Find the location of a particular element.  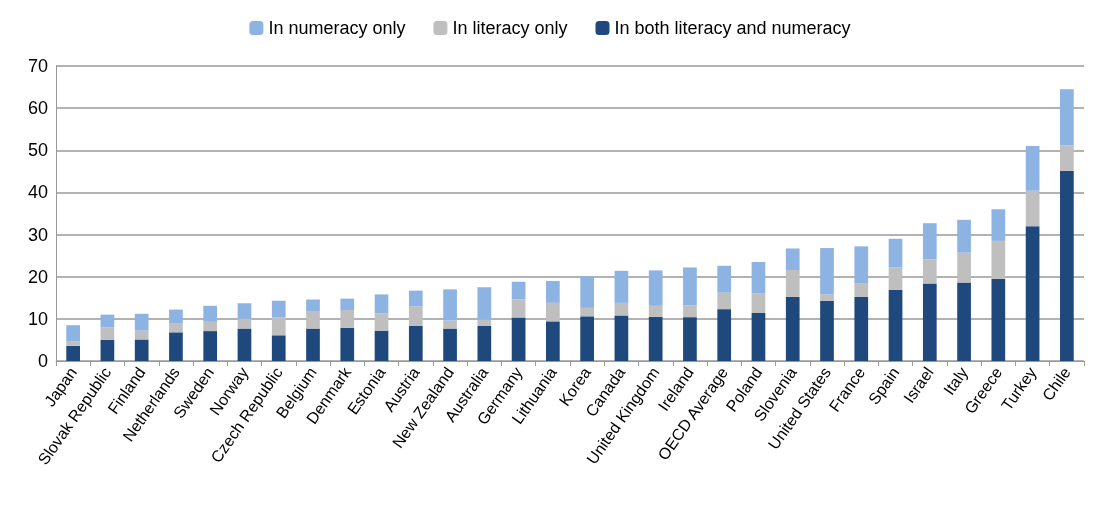

y-tick-label: 0 is located at coordinates (42, 361).